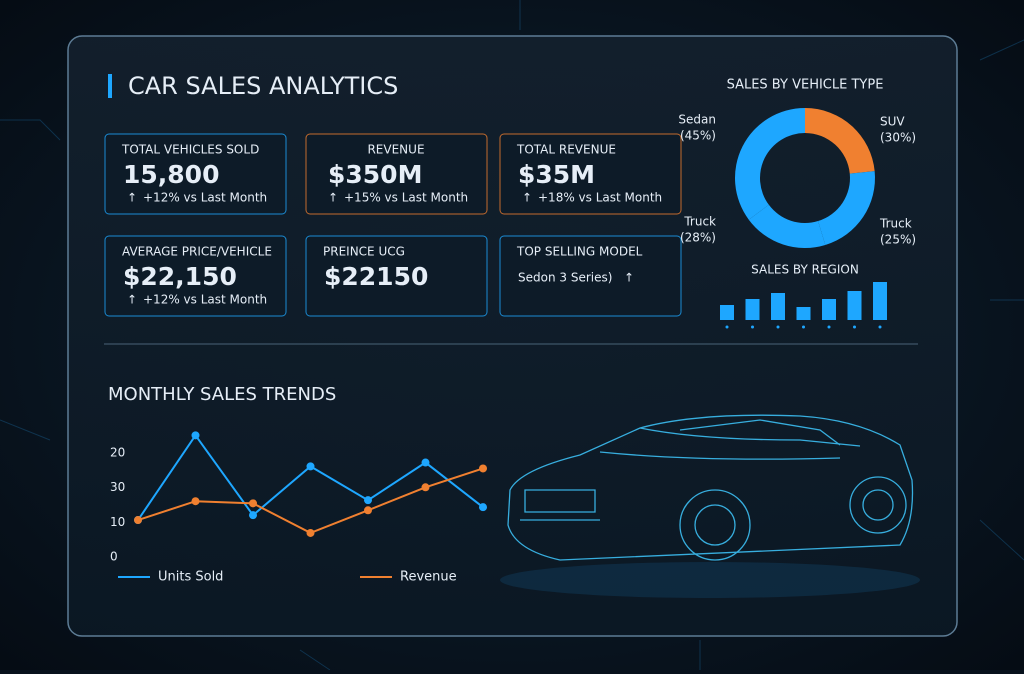 Image resolution: width=1024 pixels, height=674 pixels. I want to click on kpi-label: TOTAL REVENUE, so click(566, 150).